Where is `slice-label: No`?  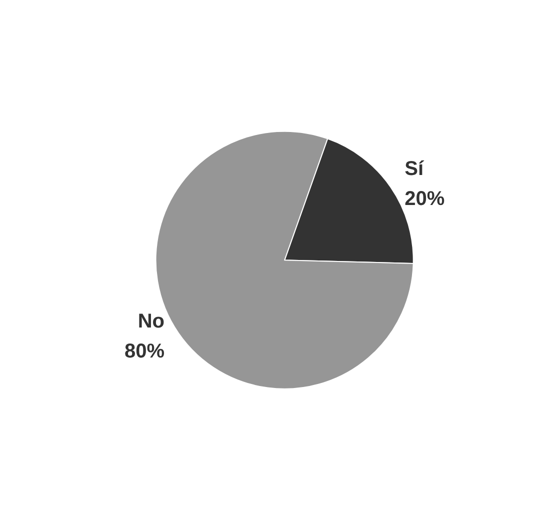
slice-label: No is located at coordinates (151, 321).